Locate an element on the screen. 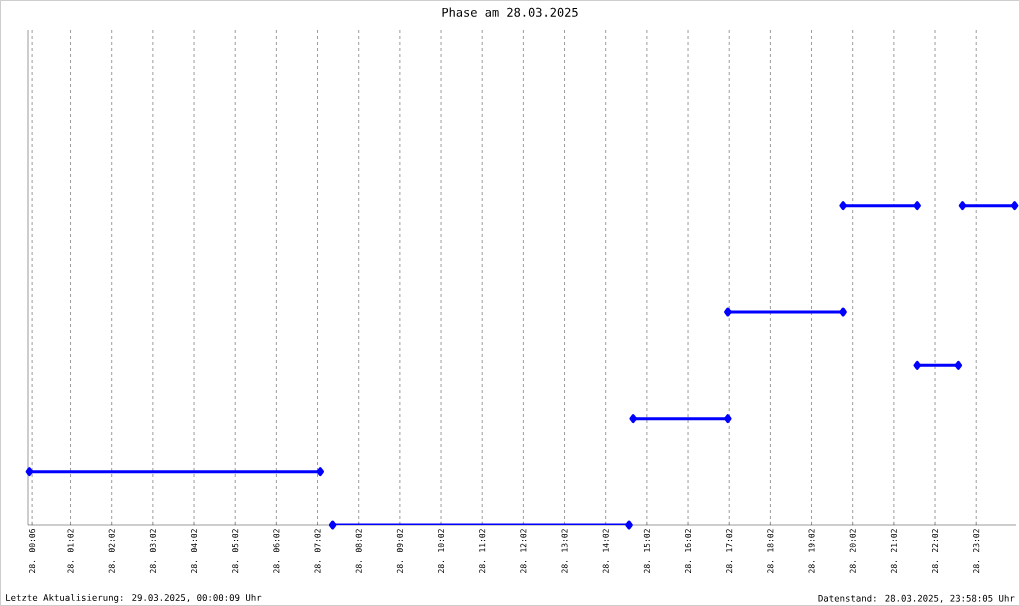 The height and width of the screenshot is (606, 1020). x-tick-label: 28. 06:02 is located at coordinates (276, 551).